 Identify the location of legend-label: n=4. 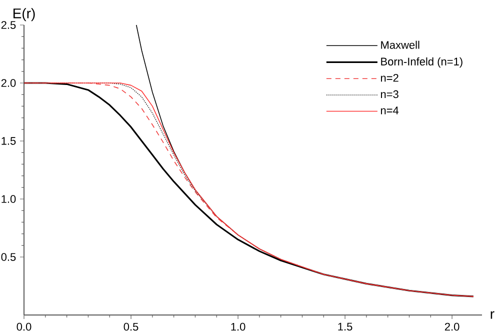
(389, 110).